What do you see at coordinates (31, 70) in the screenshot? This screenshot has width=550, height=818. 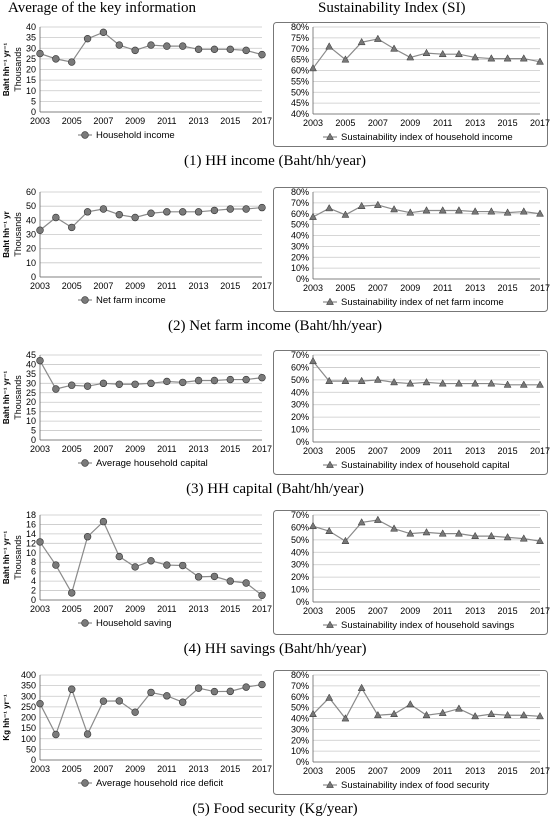 I see `y-tick-label: 20` at bounding box center [31, 70].